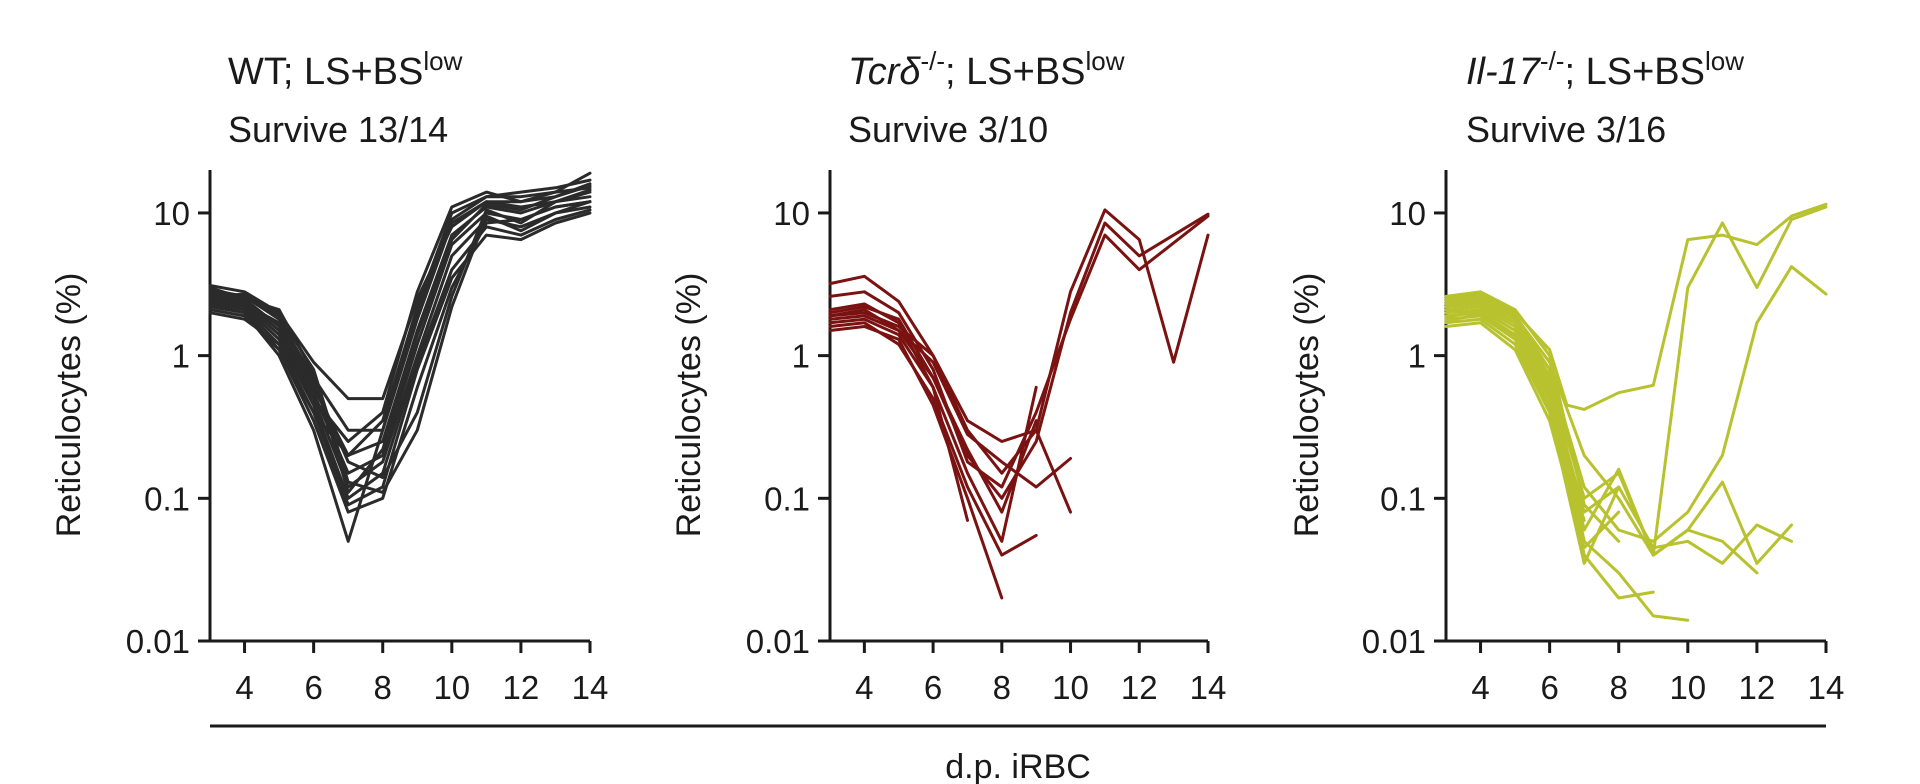  What do you see at coordinates (884, 72) in the screenshot?
I see `title-gene: Tcrδ` at bounding box center [884, 72].